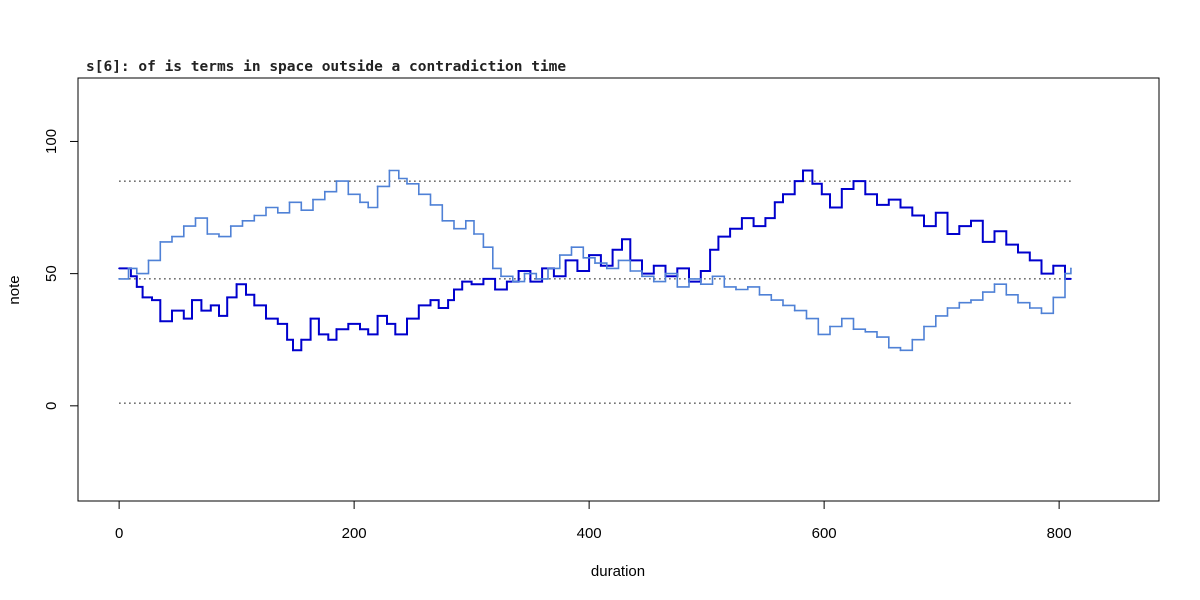 This screenshot has width=1200, height=600. What do you see at coordinates (1059, 533) in the screenshot?
I see `x-tick-label: 800` at bounding box center [1059, 533].